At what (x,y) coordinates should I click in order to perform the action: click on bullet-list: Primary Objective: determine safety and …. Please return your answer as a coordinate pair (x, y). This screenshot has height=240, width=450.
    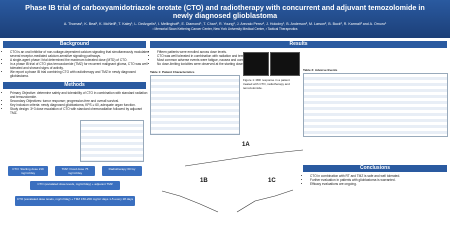
    Looking at the image, I should click on (76, 103).